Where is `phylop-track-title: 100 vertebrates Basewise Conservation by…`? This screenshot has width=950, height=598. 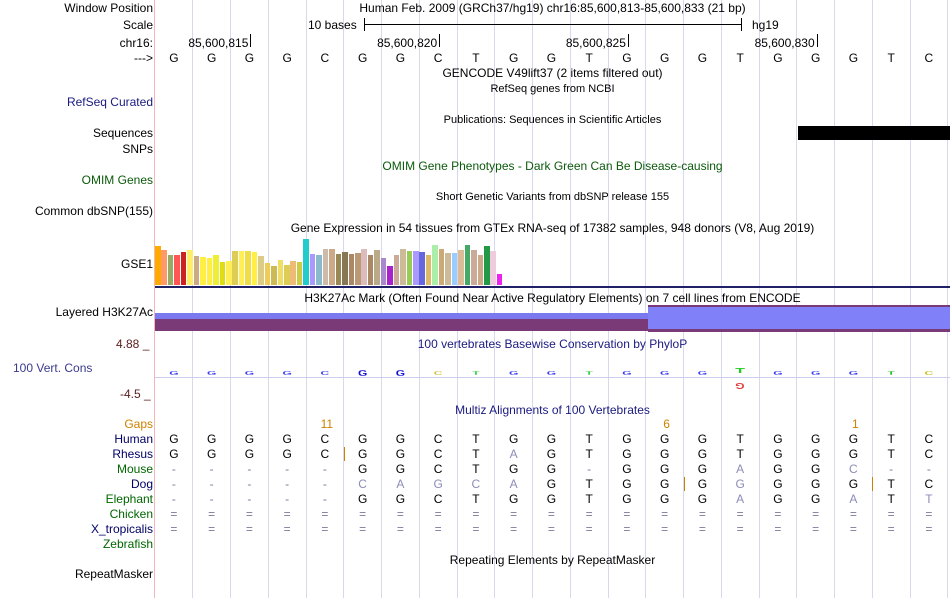 phylop-track-title: 100 vertebrates Basewise Conservation by… is located at coordinates (552, 344).